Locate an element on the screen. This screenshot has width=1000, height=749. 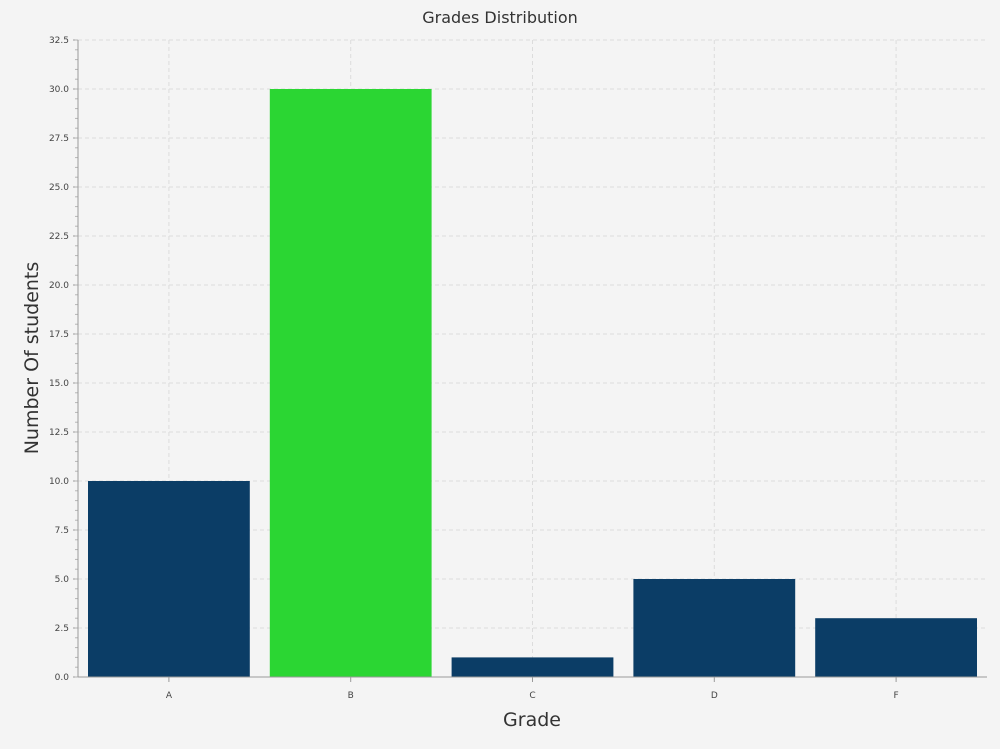
y-tick-label: 2.5 is located at coordinates (62, 629).